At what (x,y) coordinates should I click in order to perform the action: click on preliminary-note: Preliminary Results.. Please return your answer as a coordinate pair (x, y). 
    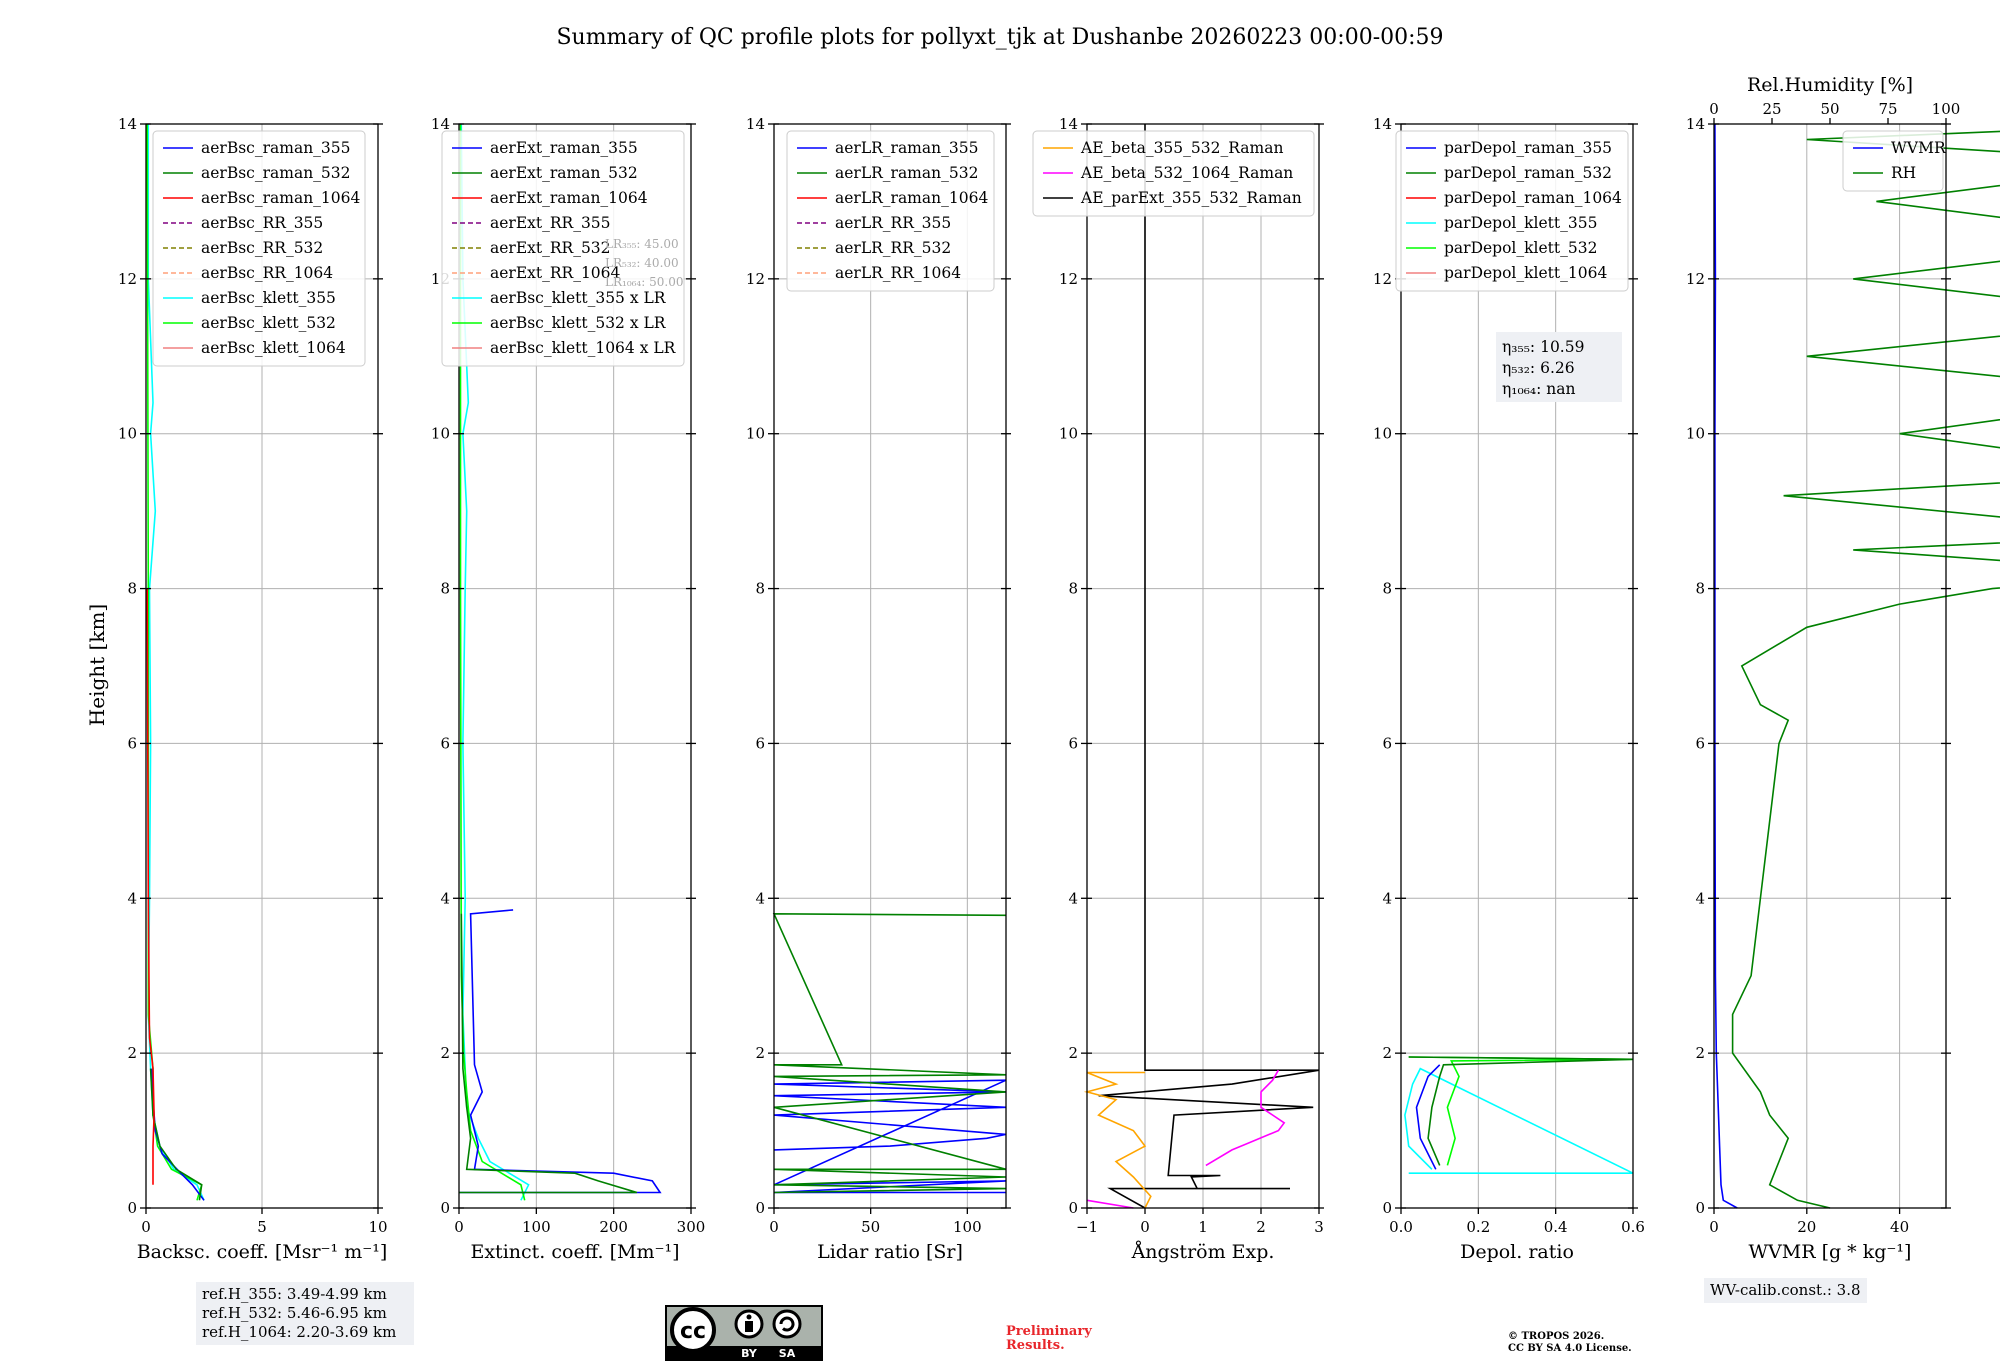
    Looking at the image, I should click on (1049, 1339).